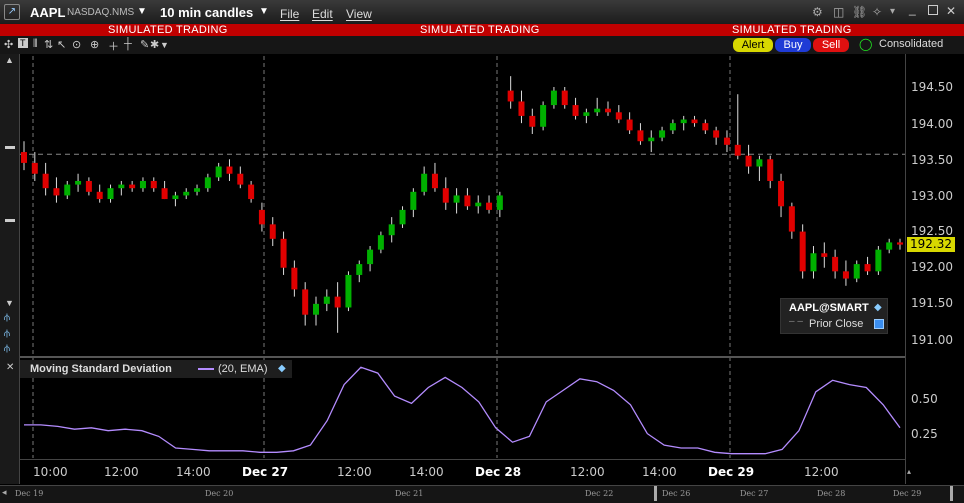 The height and width of the screenshot is (503, 964). What do you see at coordinates (839, 12) in the screenshot?
I see `lock-icon: ◫` at bounding box center [839, 12].